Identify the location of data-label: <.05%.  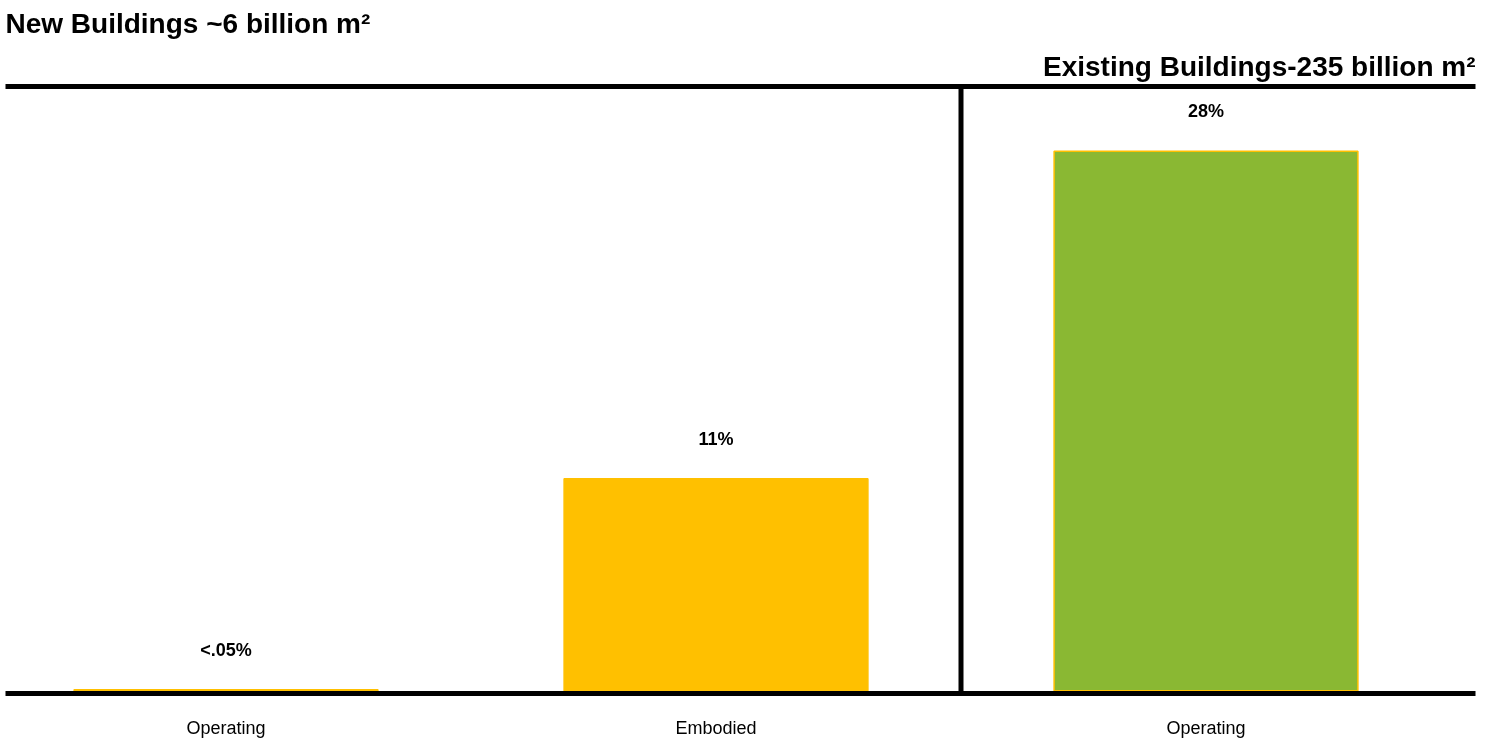
(226, 649).